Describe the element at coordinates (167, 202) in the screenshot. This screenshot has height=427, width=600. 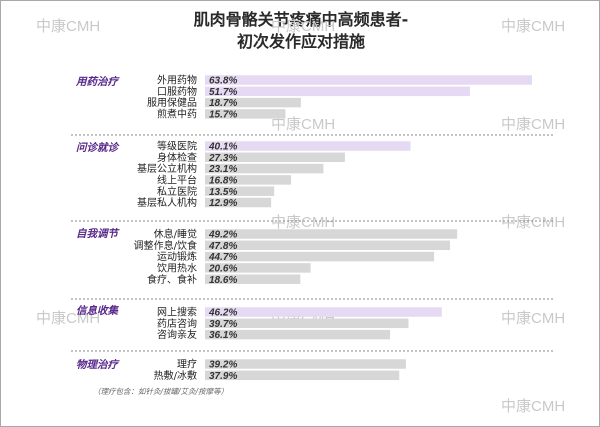
I see `bar-label: 基层私人机构` at that location.